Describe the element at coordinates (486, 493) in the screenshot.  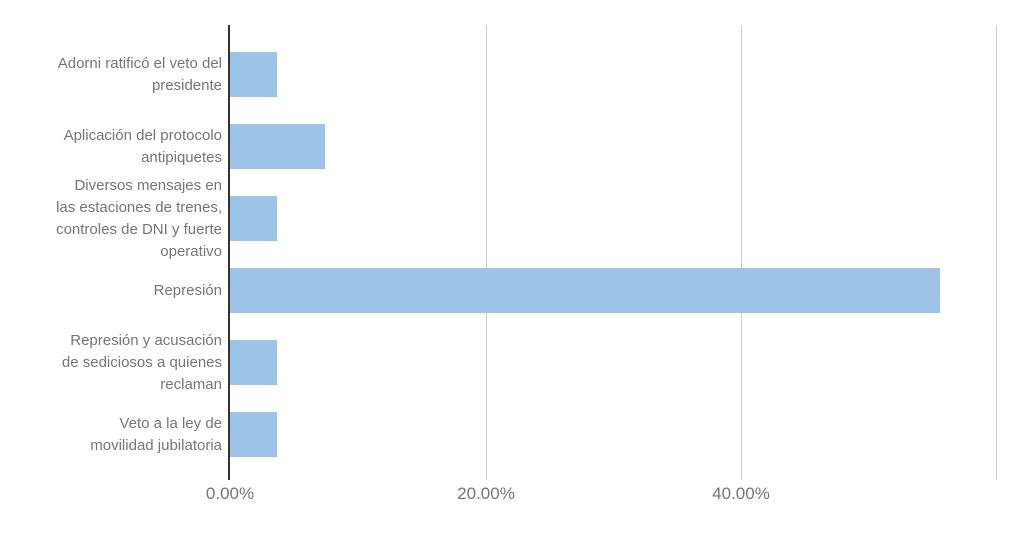
I see `x-tick-label-20.00%: 20.00%` at that location.